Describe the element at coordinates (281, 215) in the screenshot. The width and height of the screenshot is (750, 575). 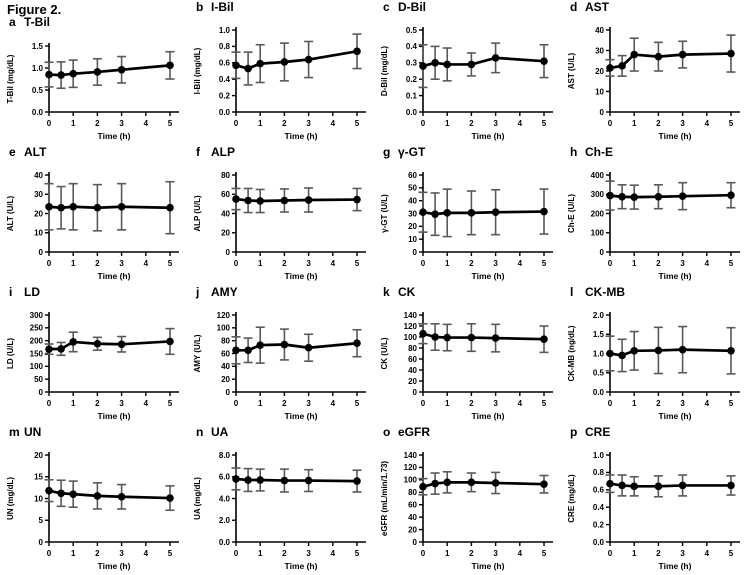
I see `panel-f-alp: f ALP 0 20 40 60 80 0 1 2 3 4 5 ALP (U/L) Time (h)` at that location.